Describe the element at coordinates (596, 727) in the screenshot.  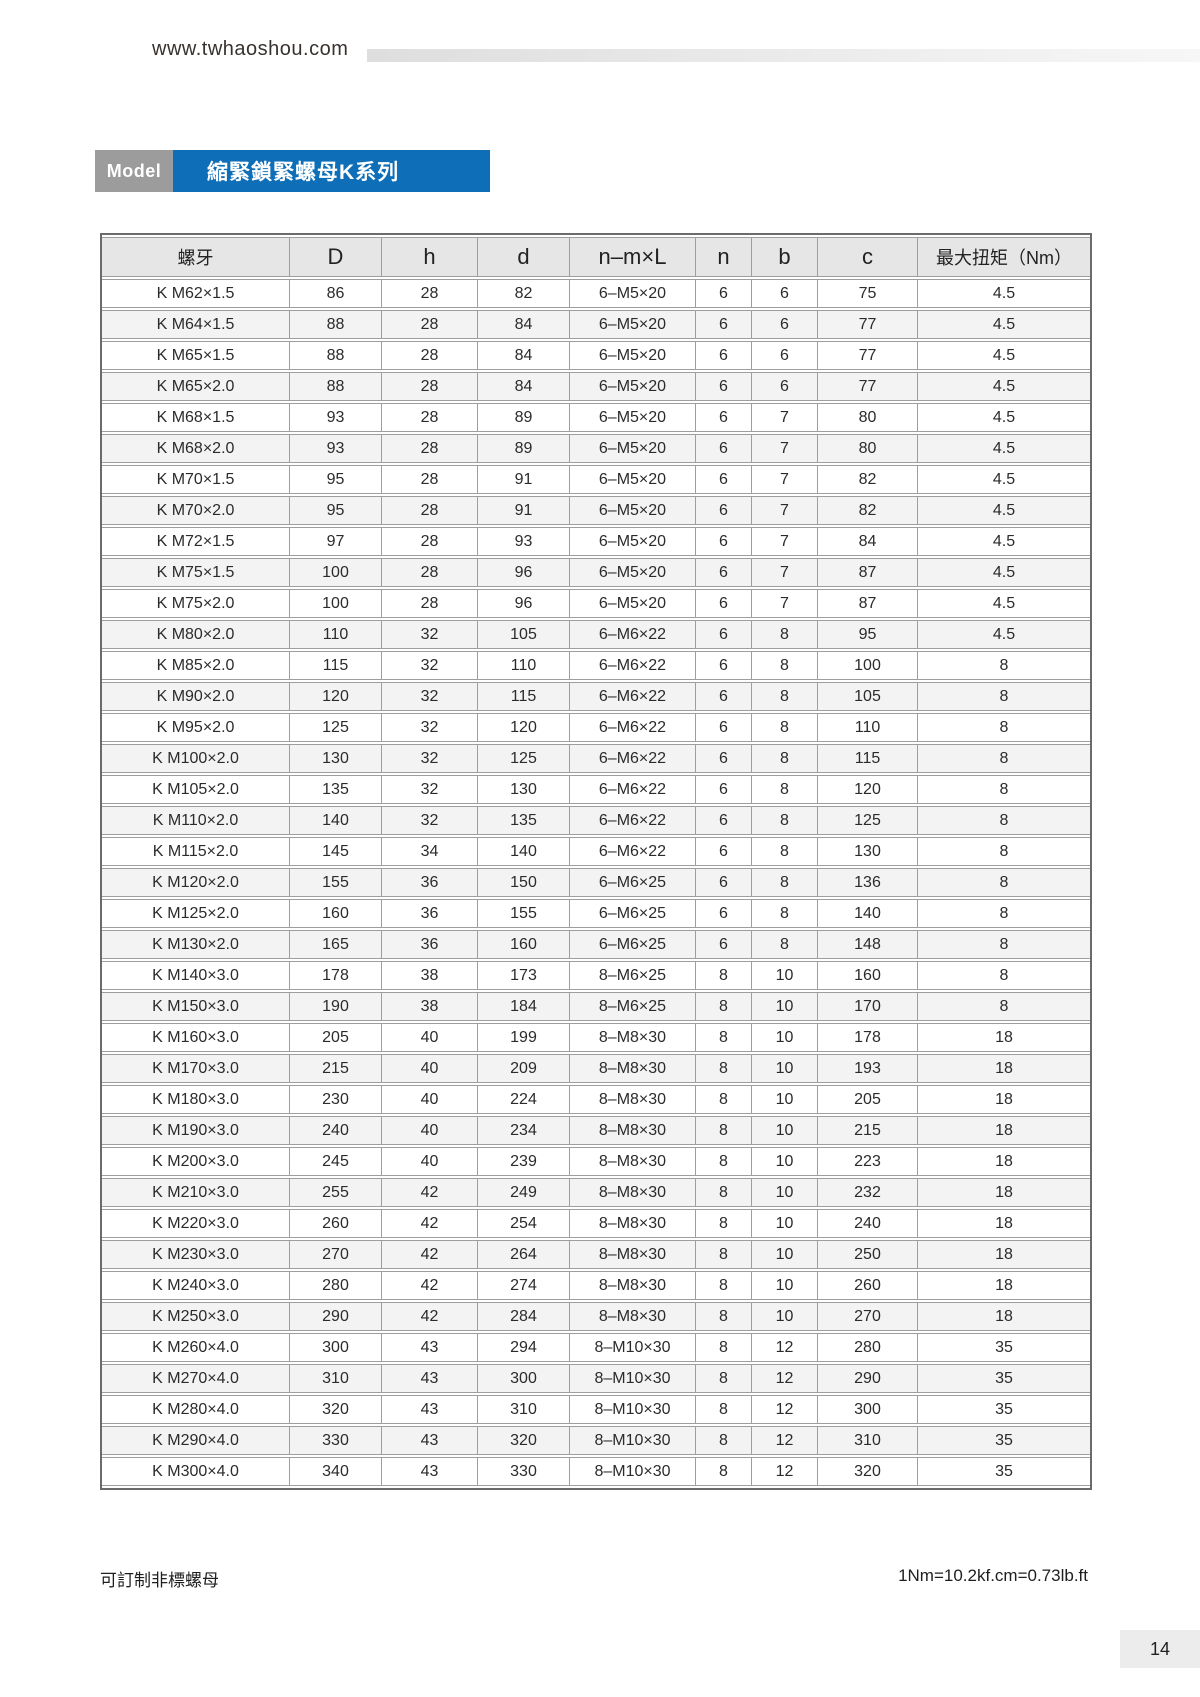
I see `table-row: K M95×2.0 125 32 120 6–M6×22 6 8 110 8` at that location.